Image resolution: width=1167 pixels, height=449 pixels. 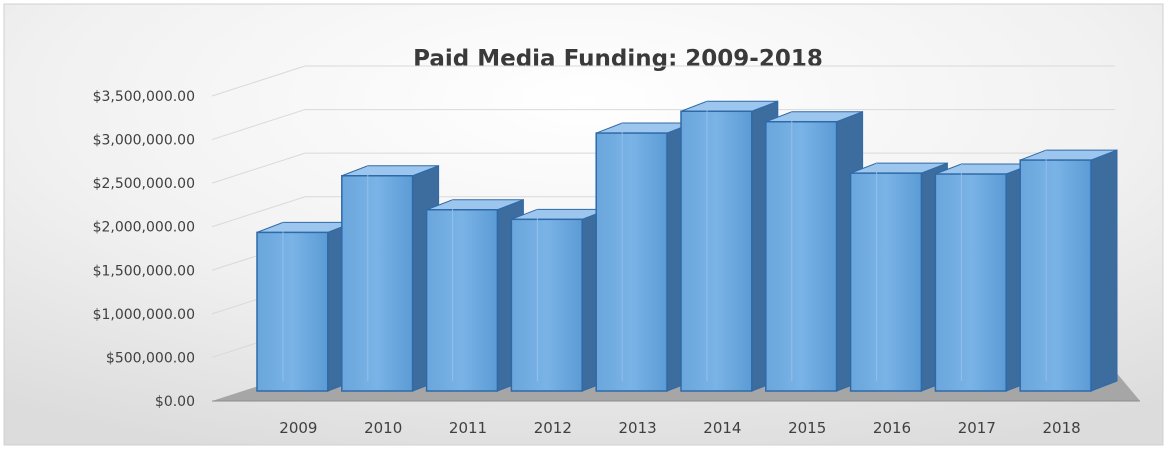 I want to click on bar-2014, so click(x=729, y=246).